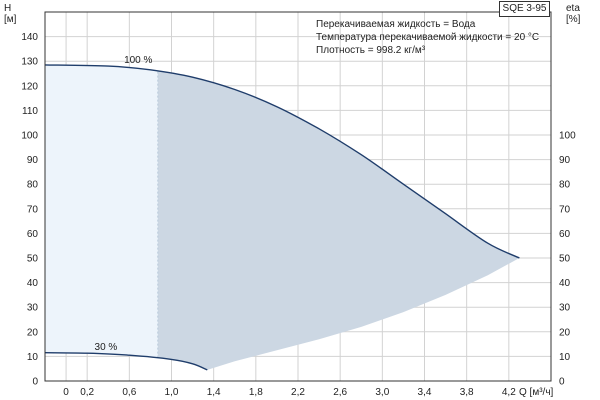 The width and height of the screenshot is (600, 400). Describe the element at coordinates (467, 392) in the screenshot. I see `x-tick-label: 3,8` at that location.